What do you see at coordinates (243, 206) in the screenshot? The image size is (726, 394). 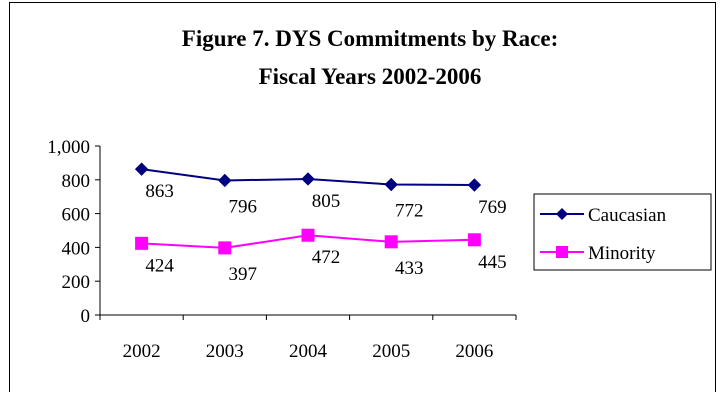 I see `data-label: 796` at bounding box center [243, 206].